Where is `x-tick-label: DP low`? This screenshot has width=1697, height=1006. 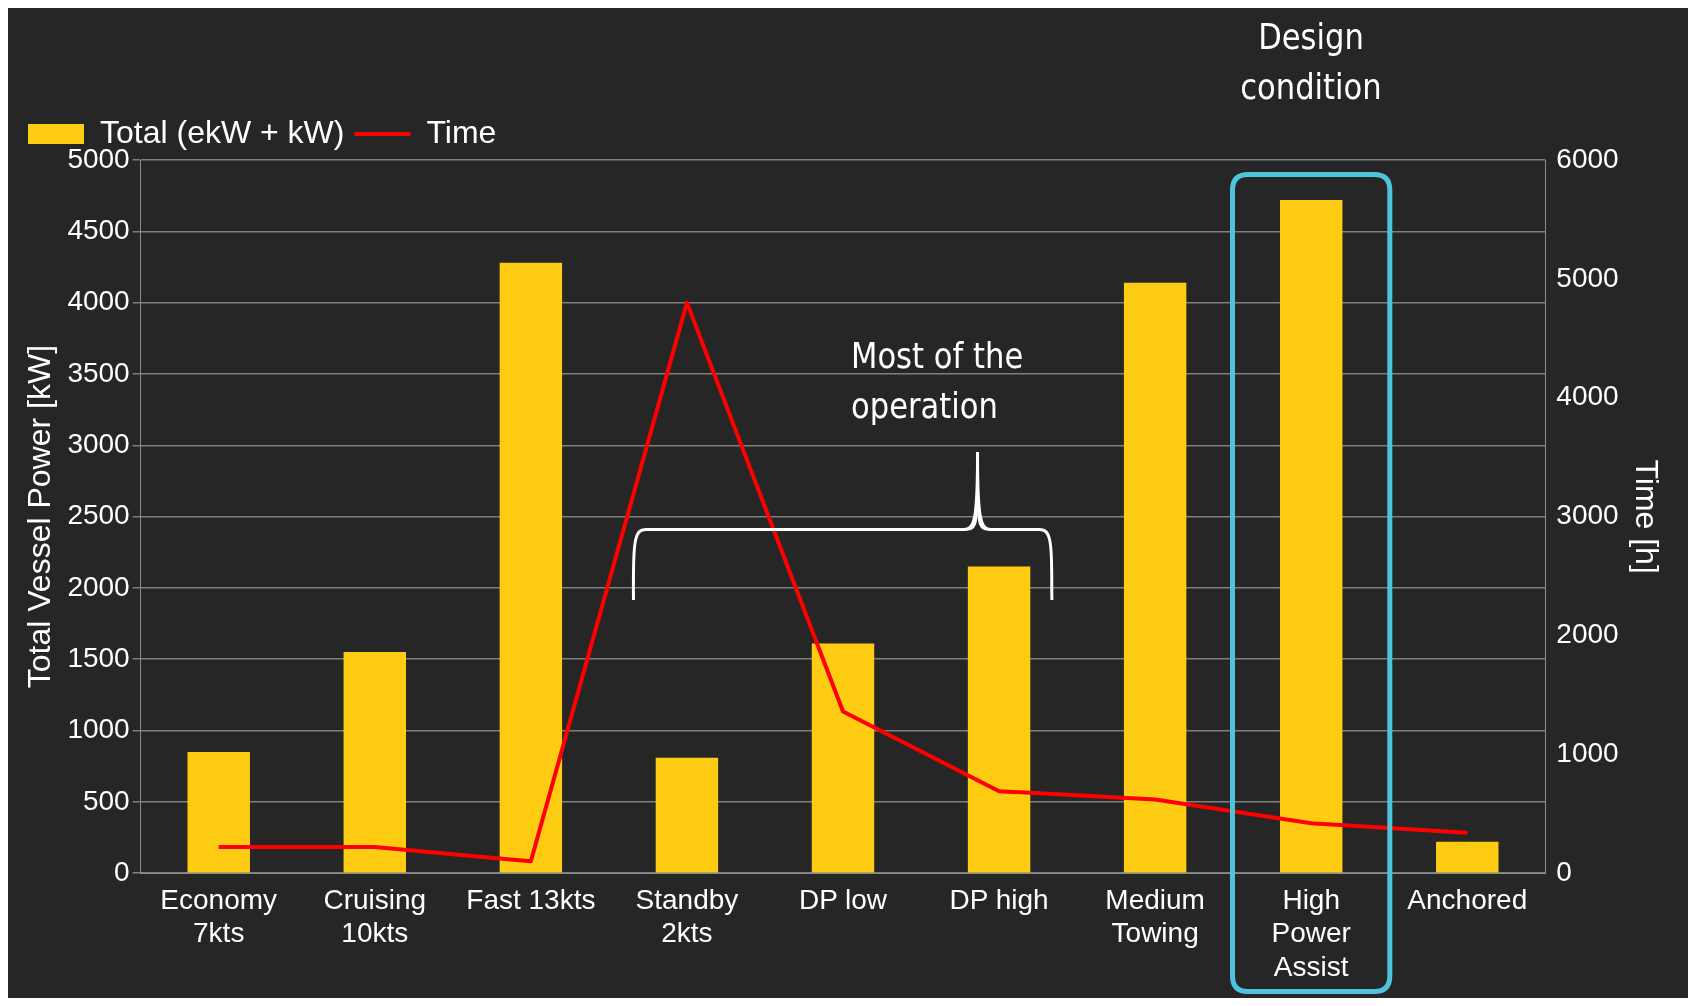
x-tick-label: DP low is located at coordinates (843, 899).